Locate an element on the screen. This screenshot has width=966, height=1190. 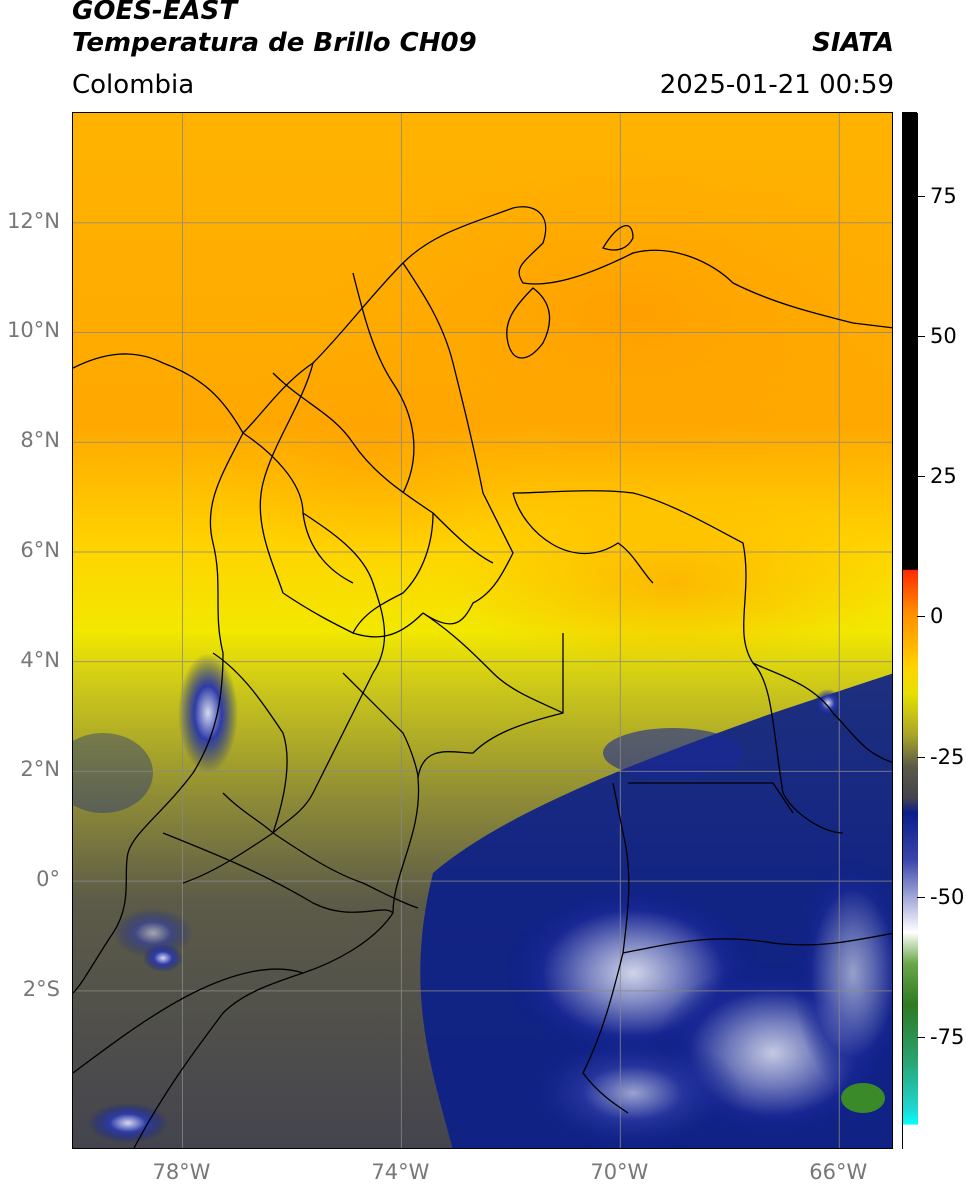
latitude-label: 0° is located at coordinates (48, 879).